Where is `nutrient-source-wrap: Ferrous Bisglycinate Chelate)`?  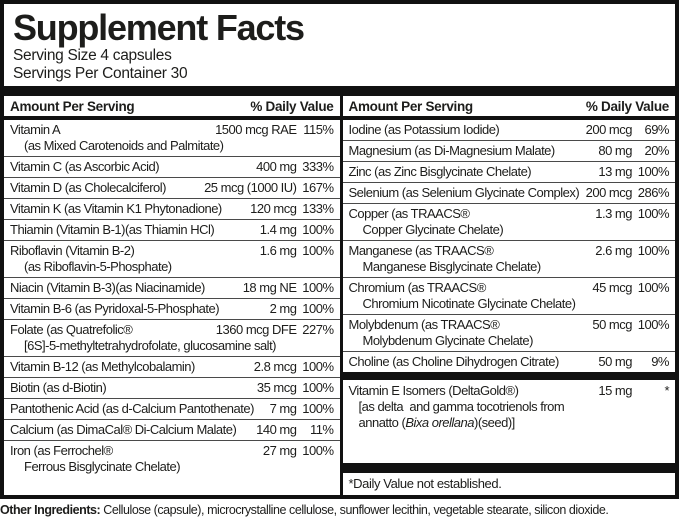 nutrient-source-wrap: Ferrous Bisglycinate Chelate) is located at coordinates (102, 466).